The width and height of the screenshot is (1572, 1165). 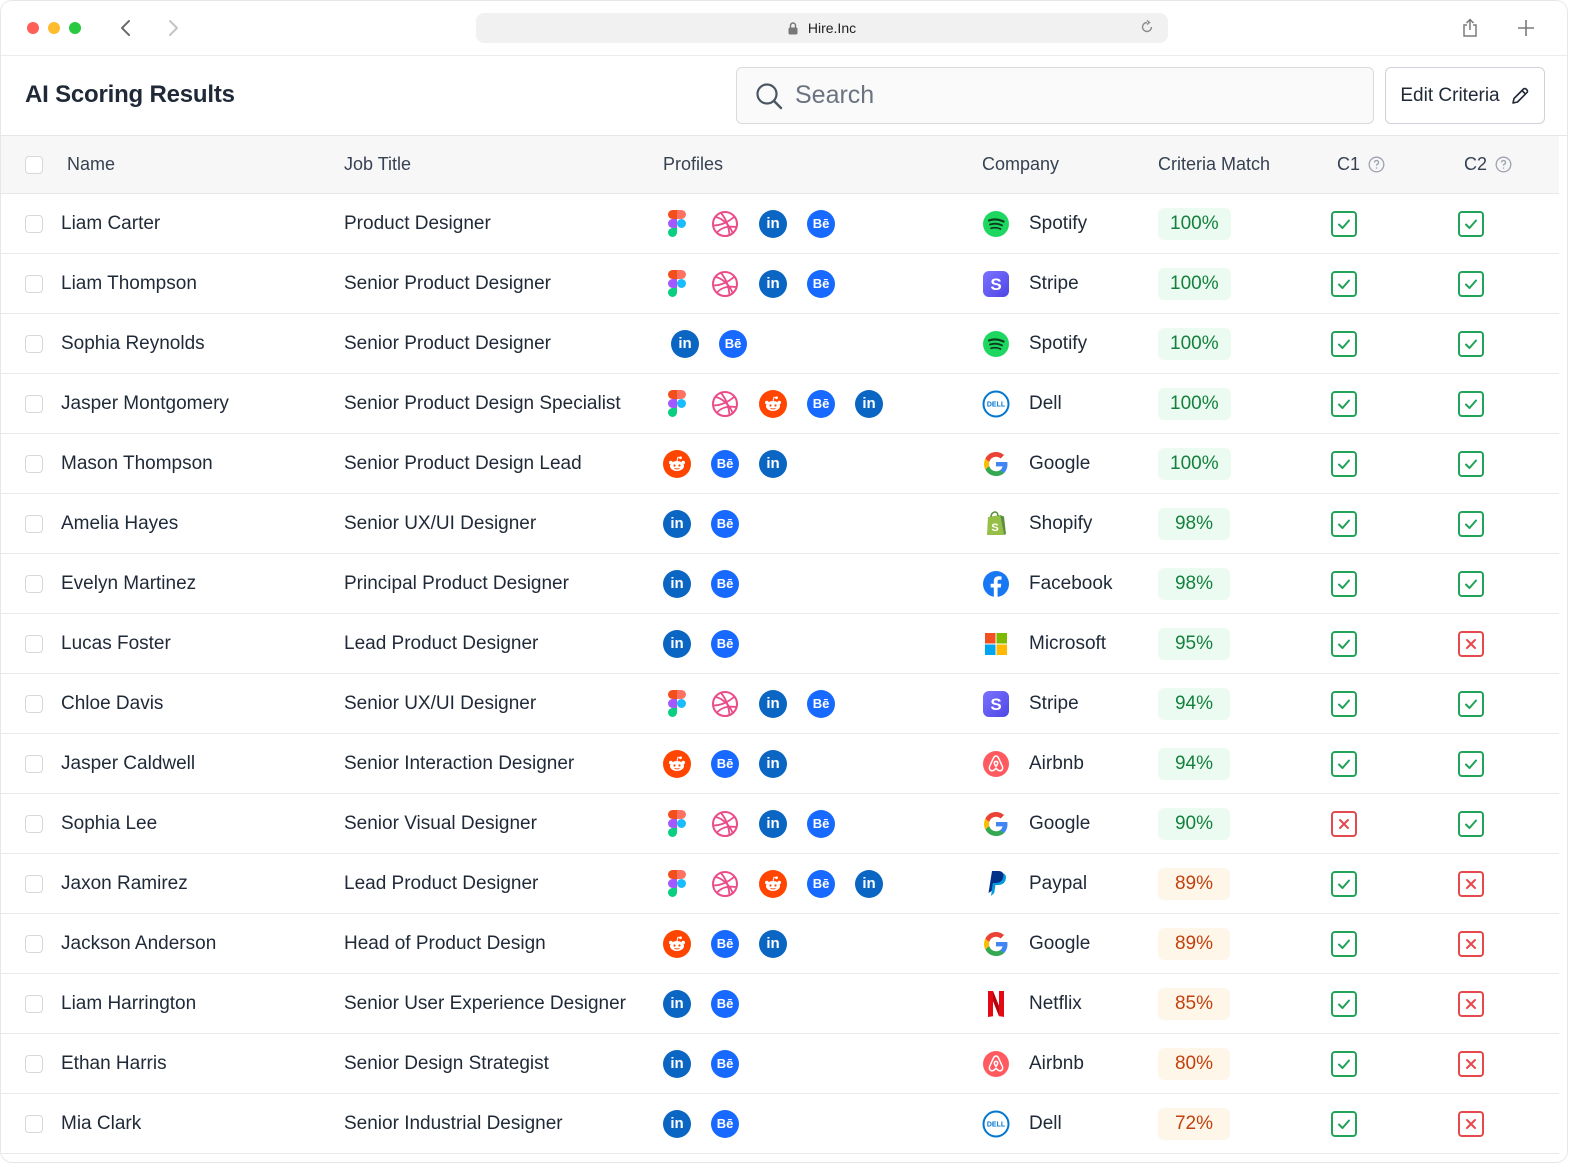 What do you see at coordinates (173, 28) in the screenshot?
I see `forward-button` at bounding box center [173, 28].